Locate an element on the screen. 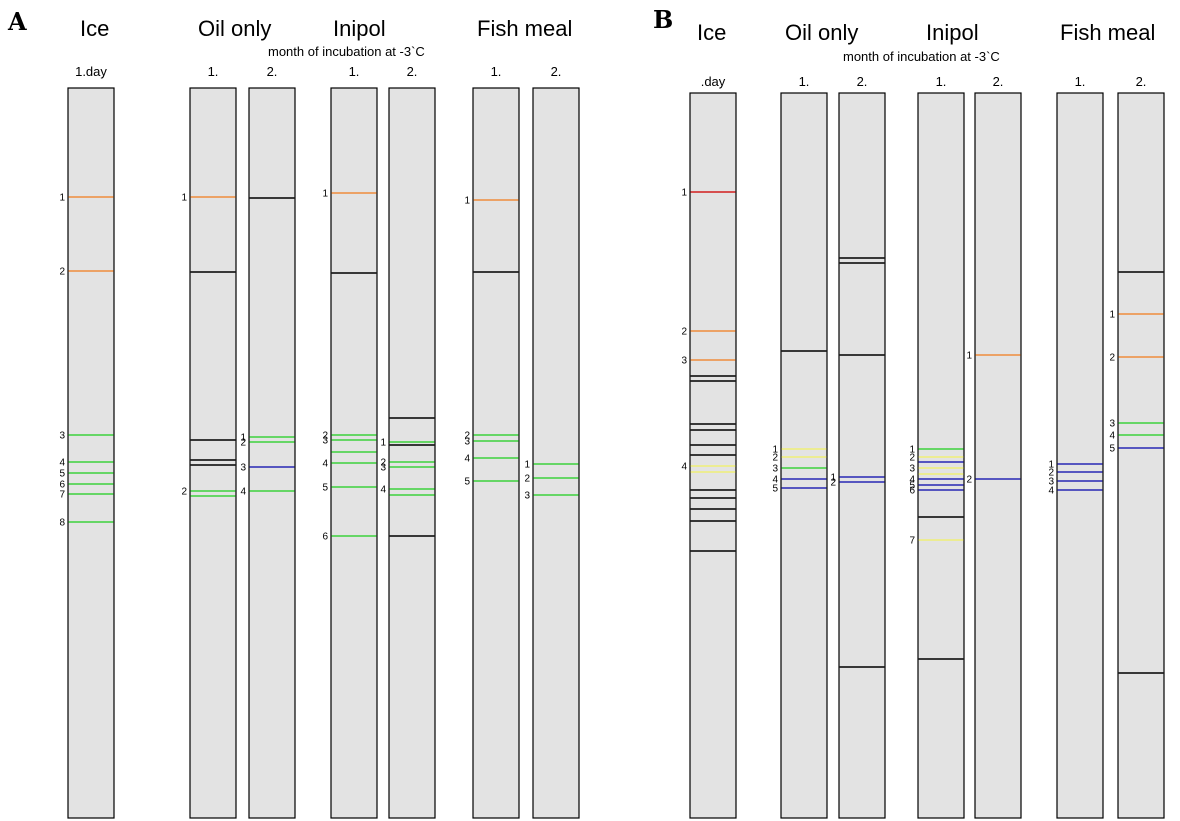 This screenshot has height=821, width=1180. panel-b-group-title-oil: Oil only is located at coordinates (821, 32).